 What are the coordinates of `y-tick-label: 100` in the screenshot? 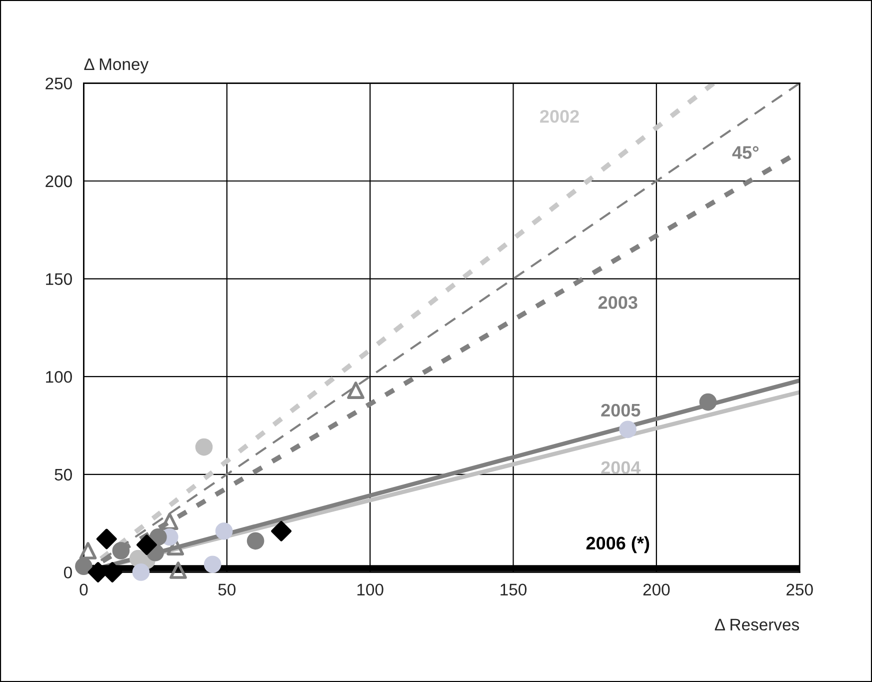 It's located at (59, 377).